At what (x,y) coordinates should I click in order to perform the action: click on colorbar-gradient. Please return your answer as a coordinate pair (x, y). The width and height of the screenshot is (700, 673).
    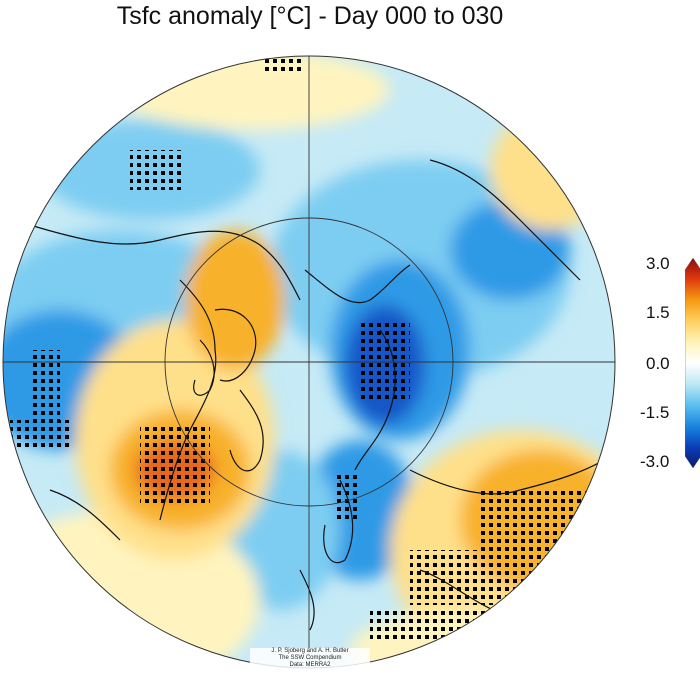
    Looking at the image, I should click on (692, 363).